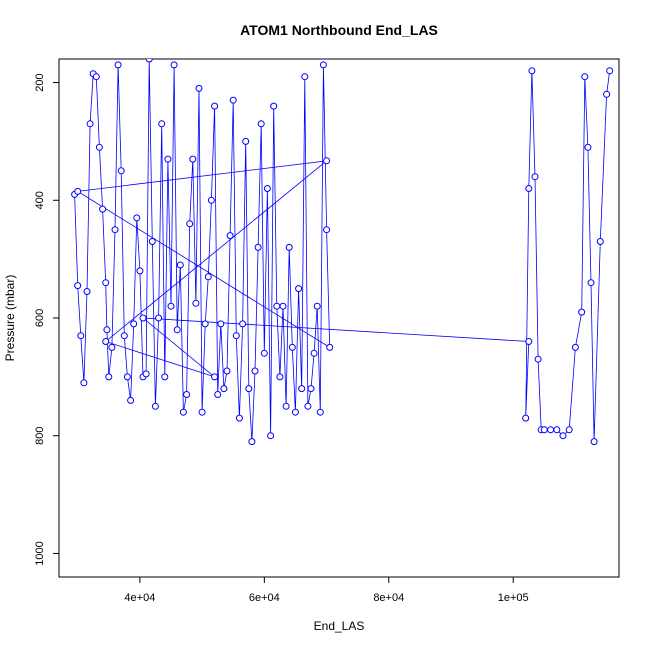 Image resolution: width=650 pixels, height=650 pixels. I want to click on y-tick-label-4: 1000, so click(40, 553).